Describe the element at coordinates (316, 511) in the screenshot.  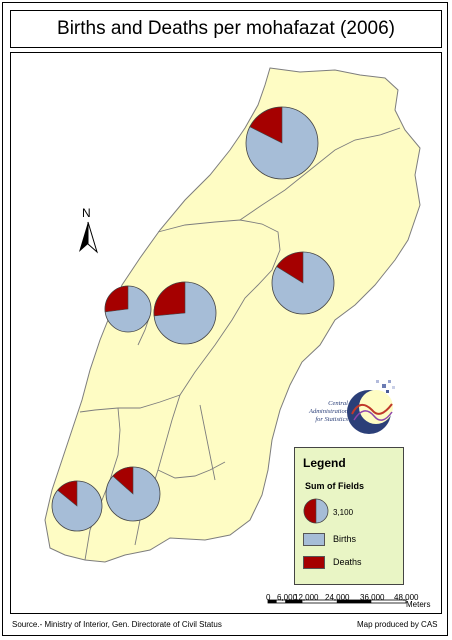
I see `legend-pie-symbol` at that location.